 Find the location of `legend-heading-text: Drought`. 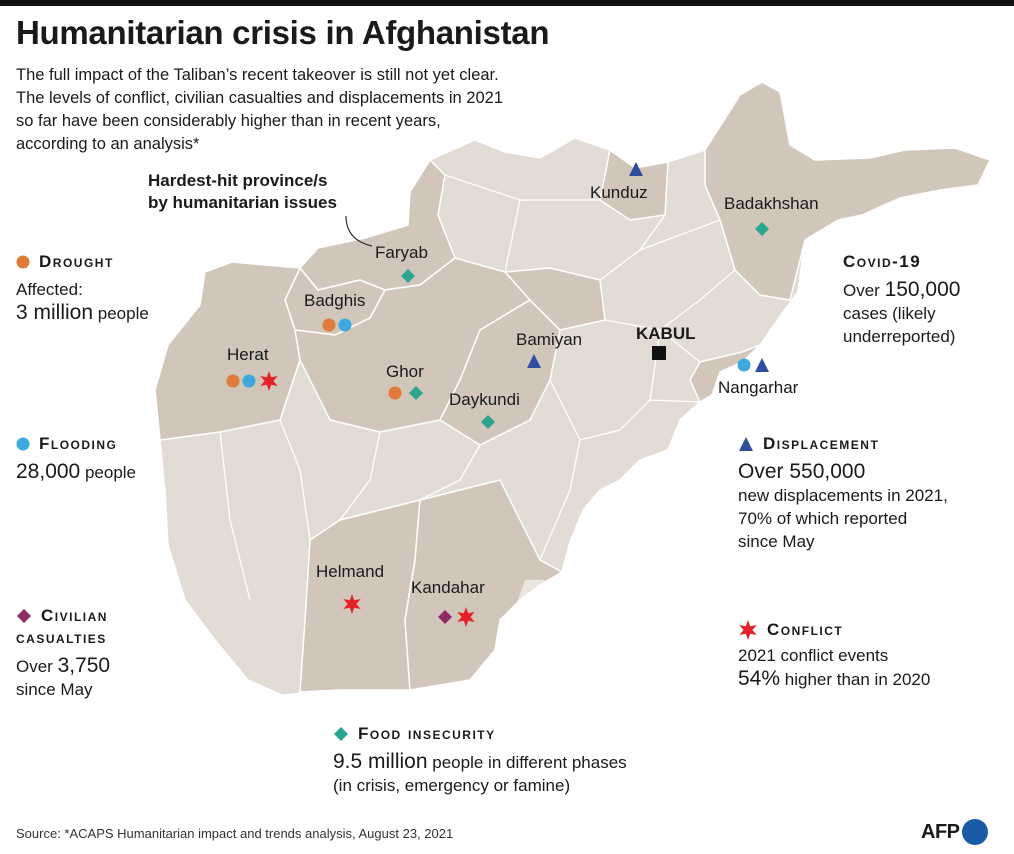

legend-heading-text: Drought is located at coordinates (76, 261).